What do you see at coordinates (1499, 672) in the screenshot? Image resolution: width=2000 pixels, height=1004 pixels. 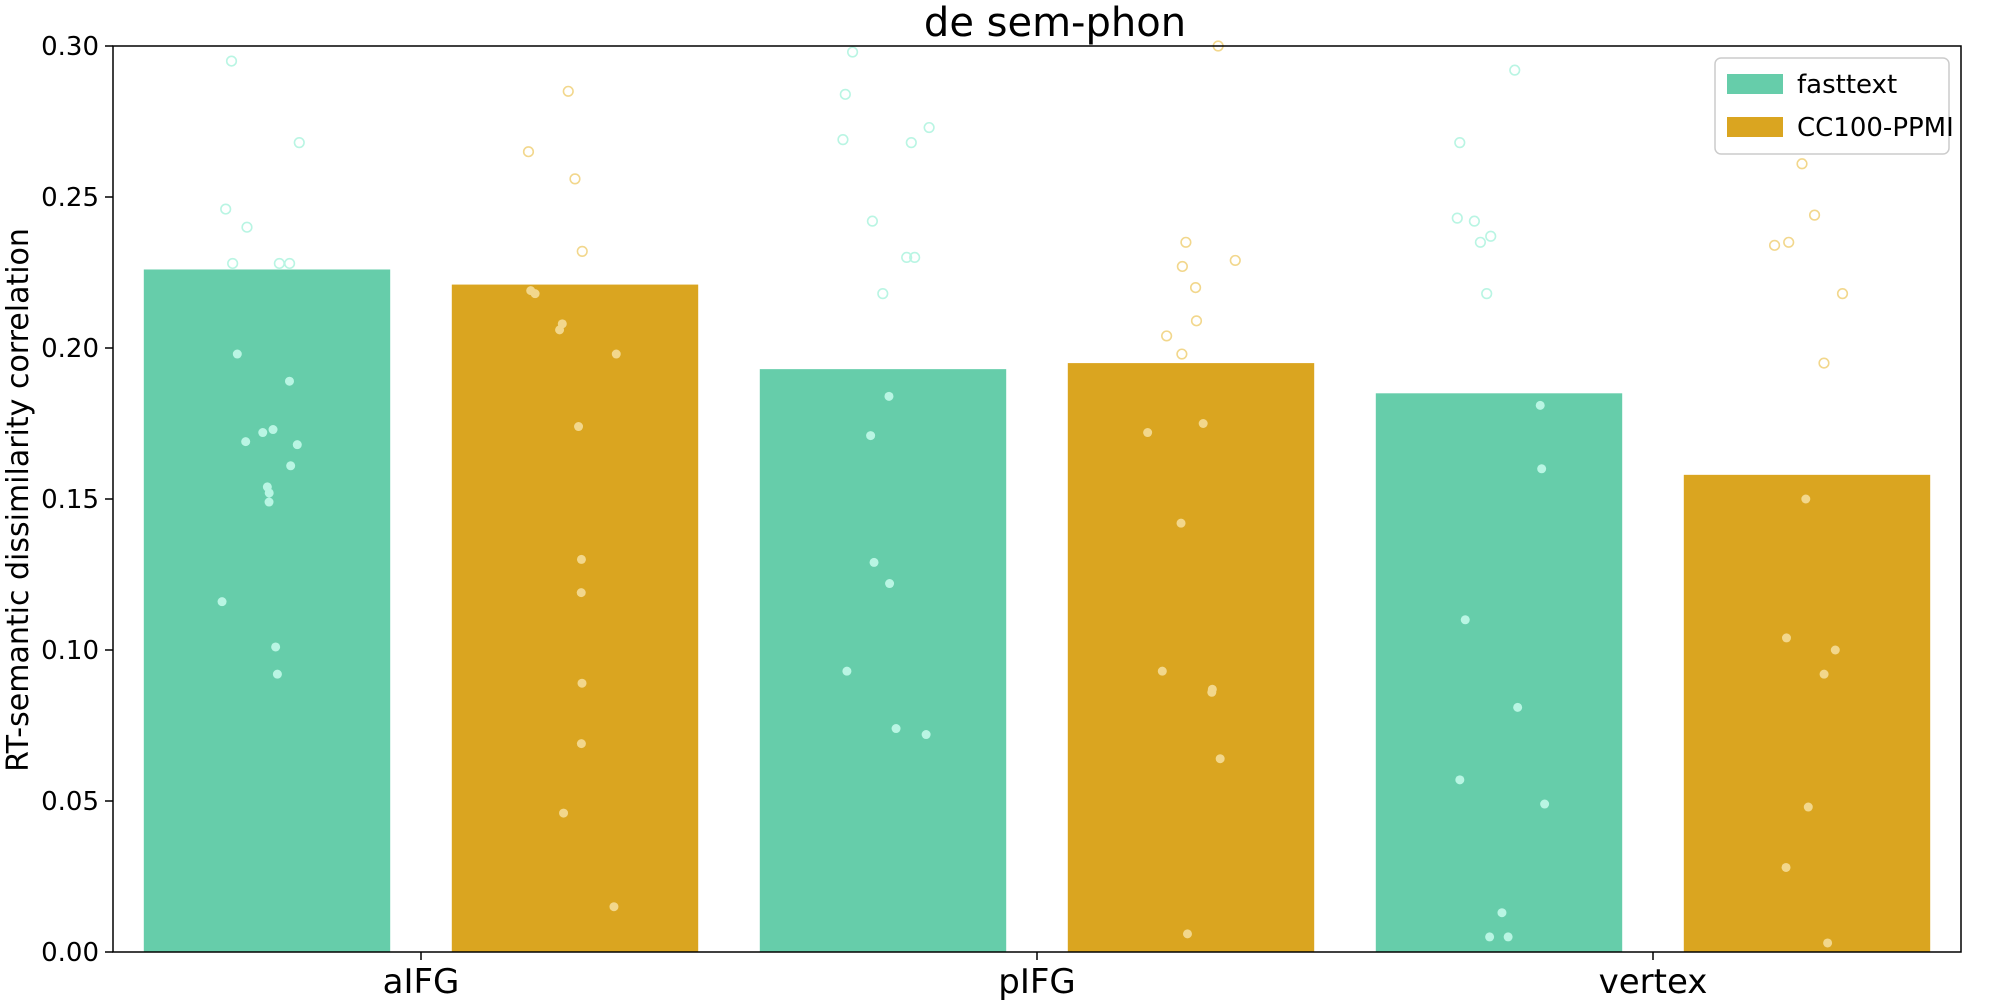 I see `bar-fasttext-vertex` at bounding box center [1499, 672].